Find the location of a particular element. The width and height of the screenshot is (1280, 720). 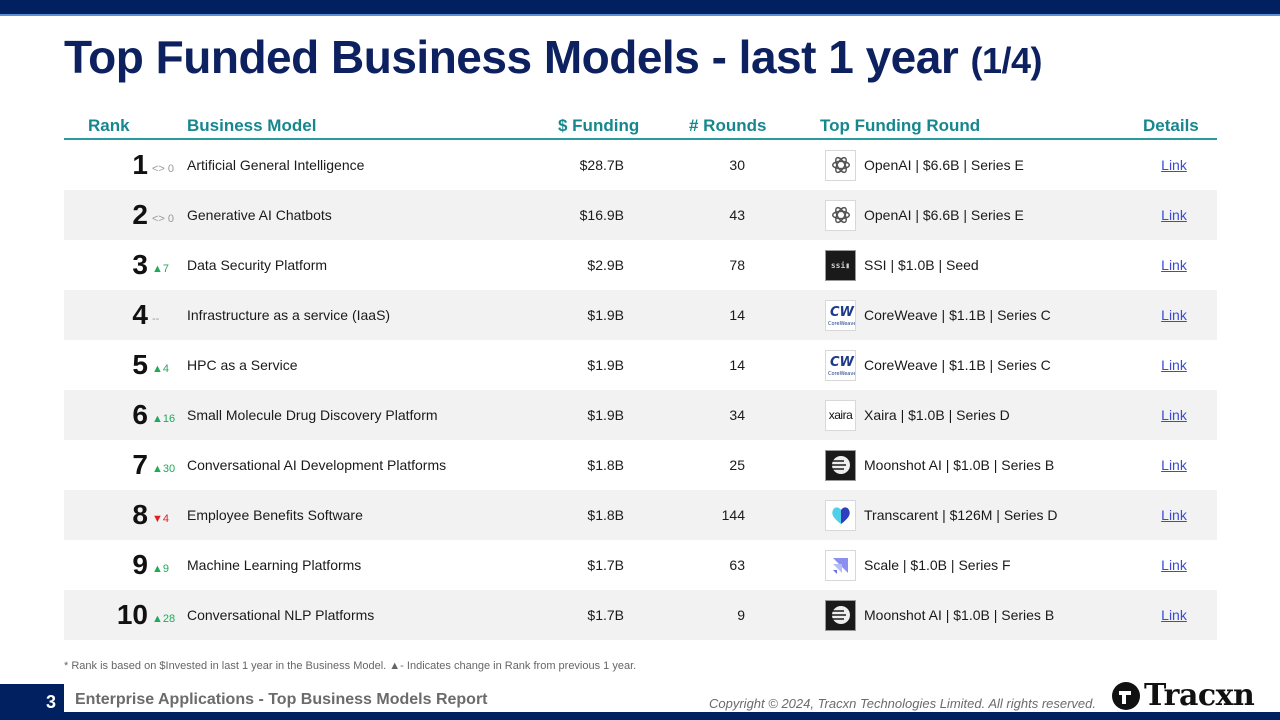

header-details: Details is located at coordinates (1171, 125).